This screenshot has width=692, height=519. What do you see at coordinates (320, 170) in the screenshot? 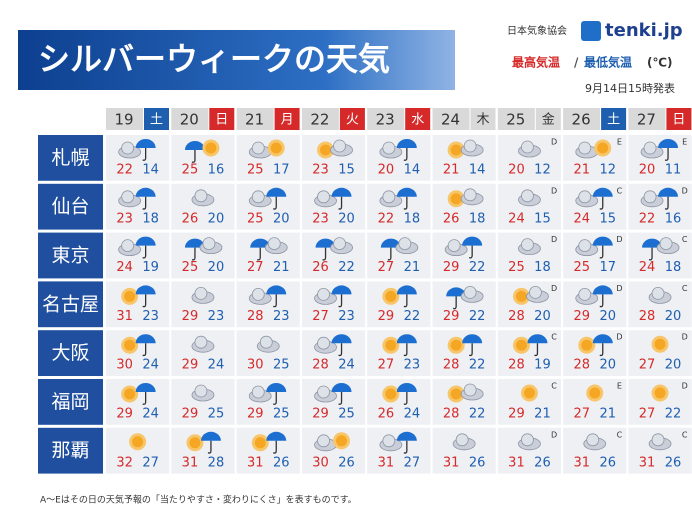
I see `high-temp: 23` at bounding box center [320, 170].